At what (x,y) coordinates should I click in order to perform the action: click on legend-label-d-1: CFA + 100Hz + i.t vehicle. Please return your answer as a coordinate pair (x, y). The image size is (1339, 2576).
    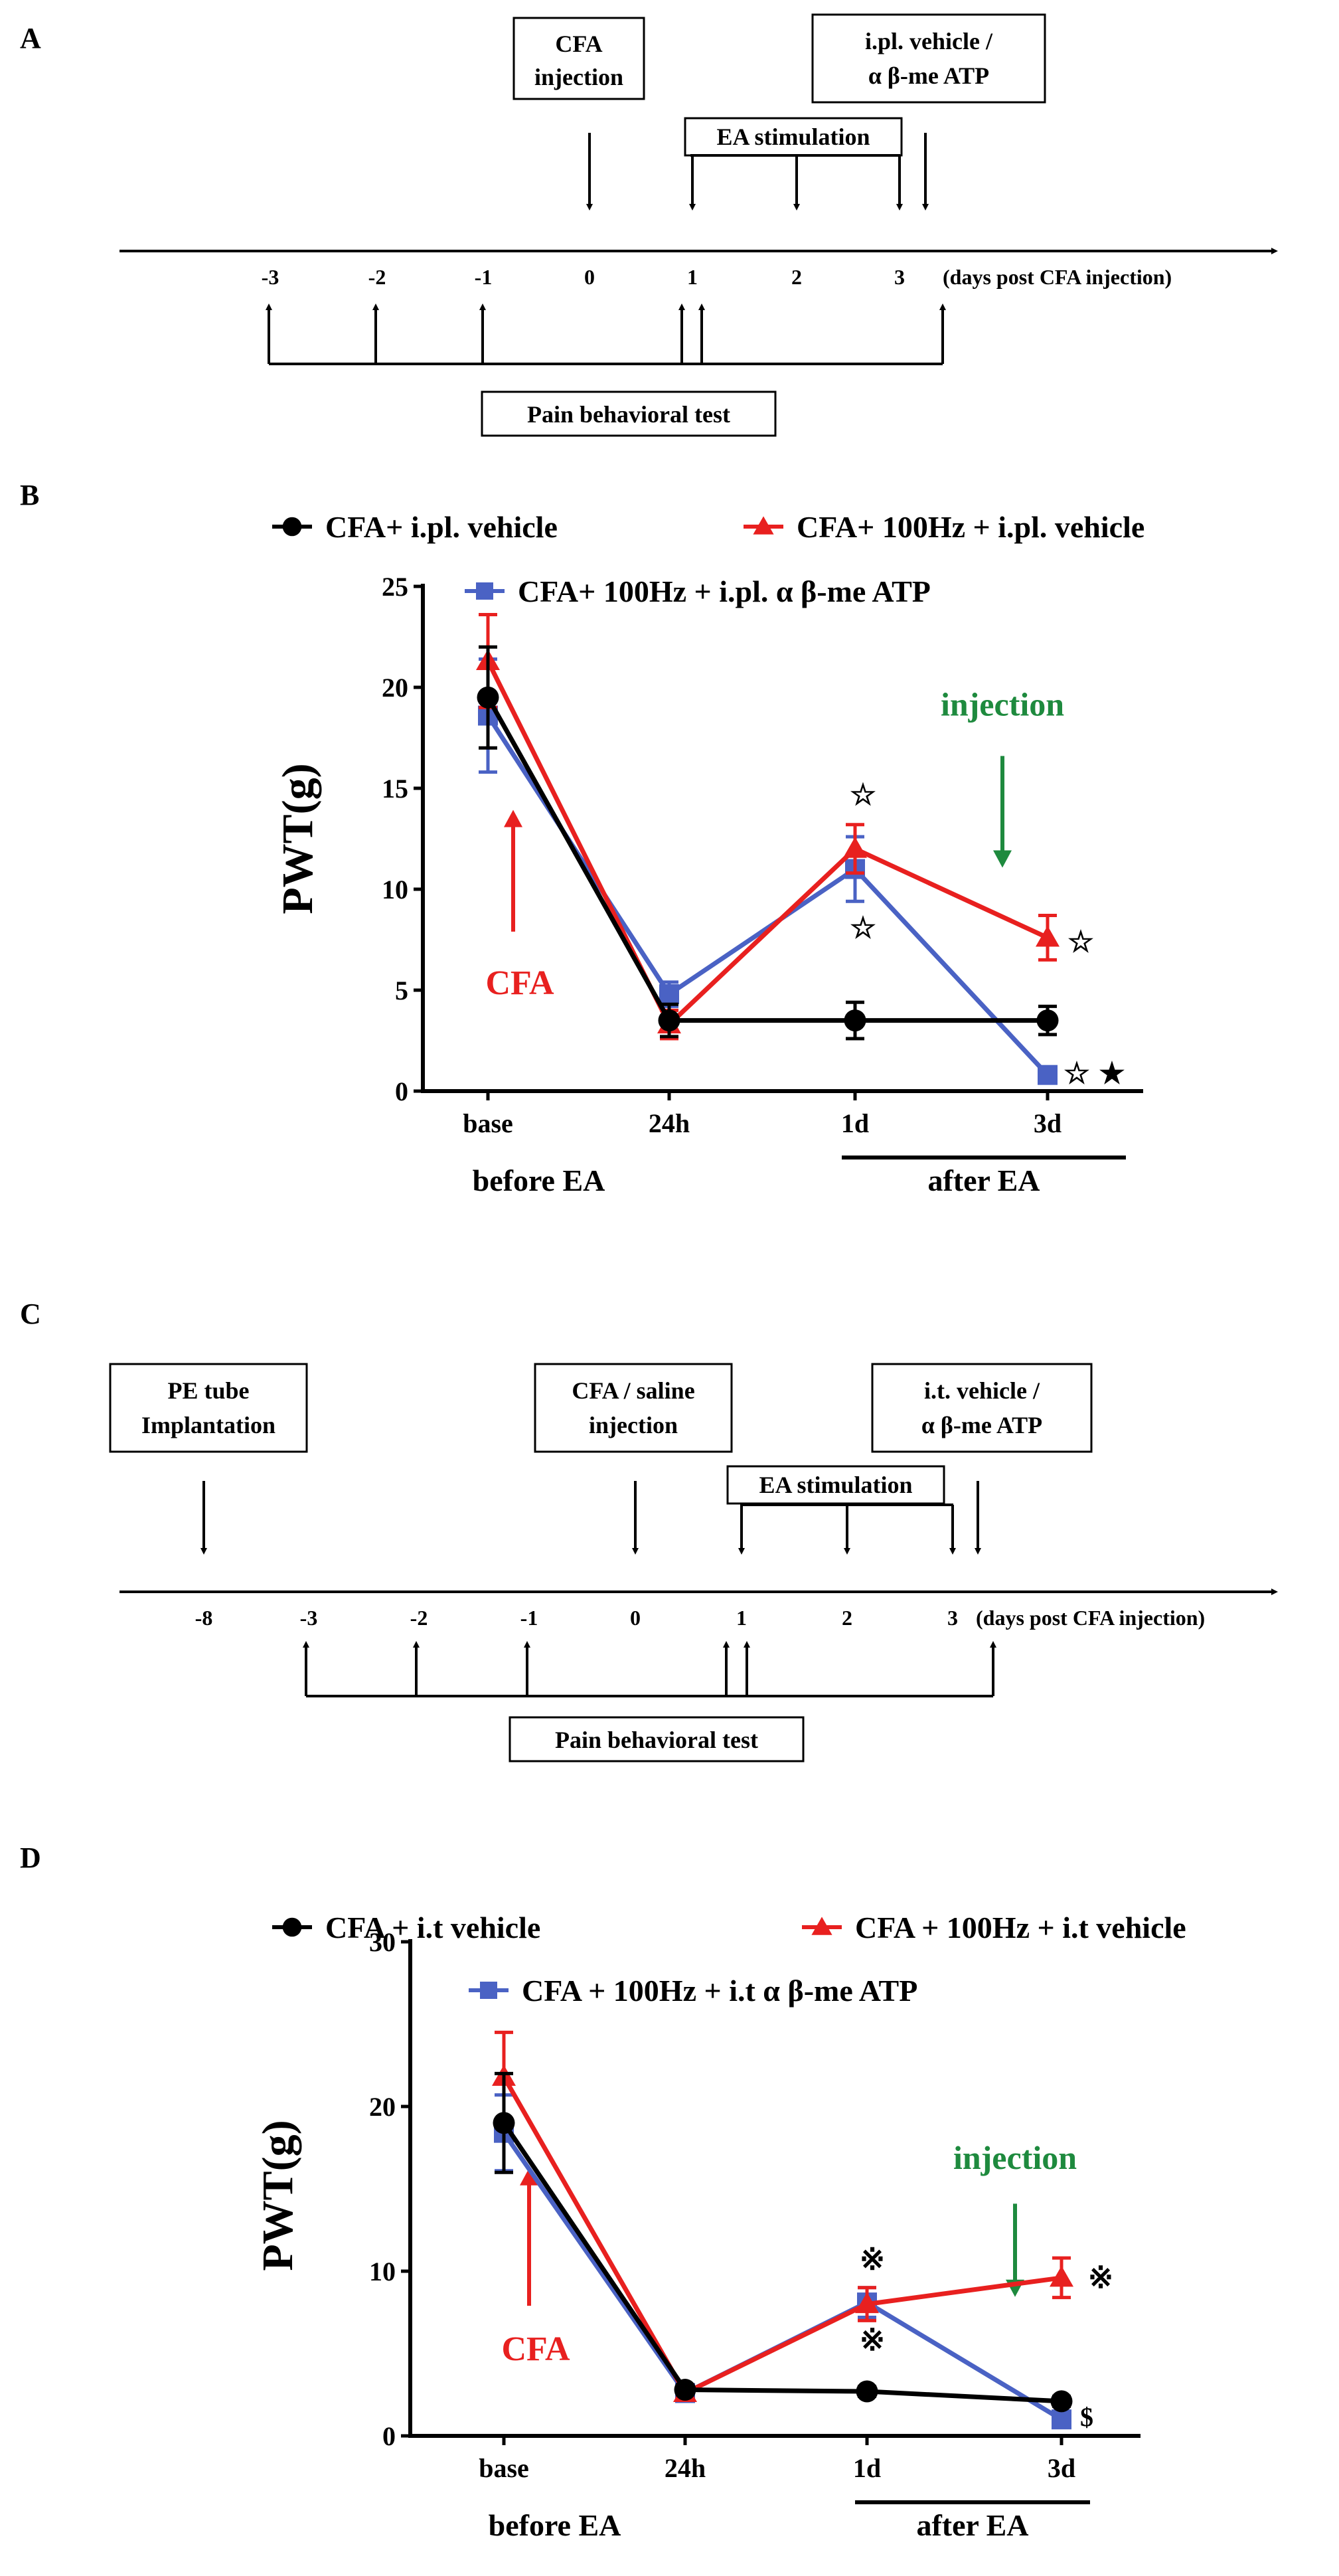
    Looking at the image, I should click on (1021, 1927).